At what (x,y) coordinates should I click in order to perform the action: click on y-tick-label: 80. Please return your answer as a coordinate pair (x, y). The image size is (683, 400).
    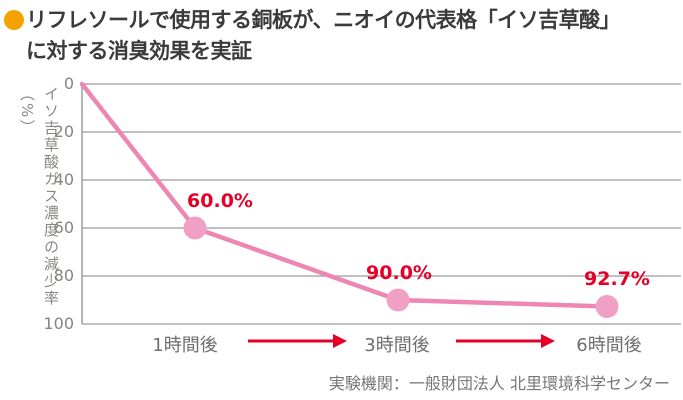
    Looking at the image, I should click on (63, 275).